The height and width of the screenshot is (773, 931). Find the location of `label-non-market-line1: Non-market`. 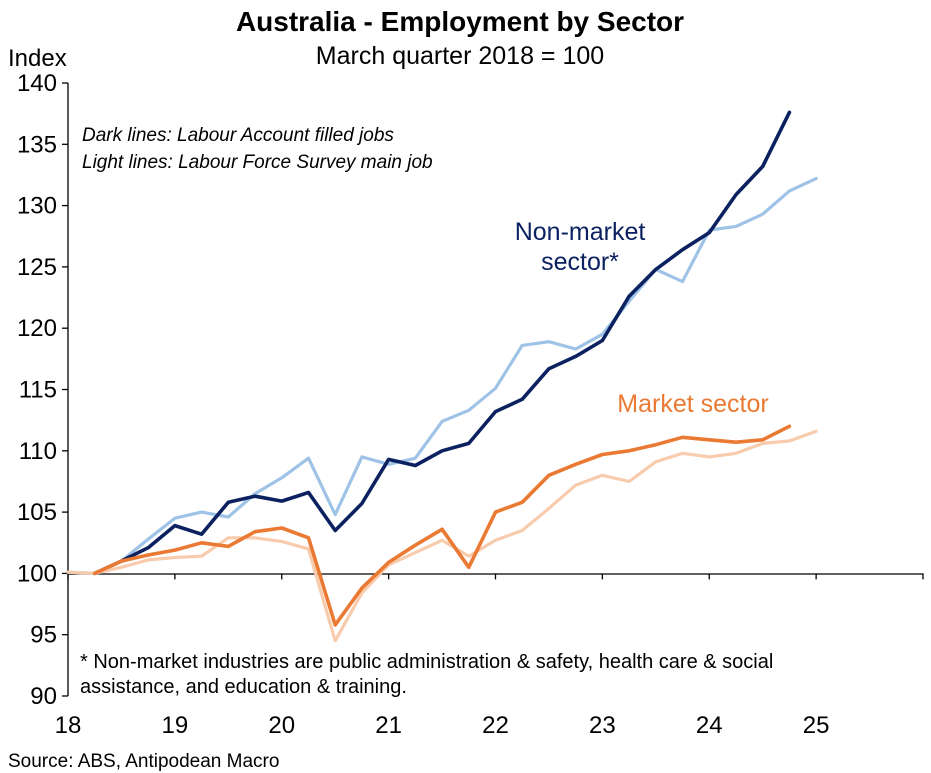

label-non-market-line1: Non-market is located at coordinates (580, 232).